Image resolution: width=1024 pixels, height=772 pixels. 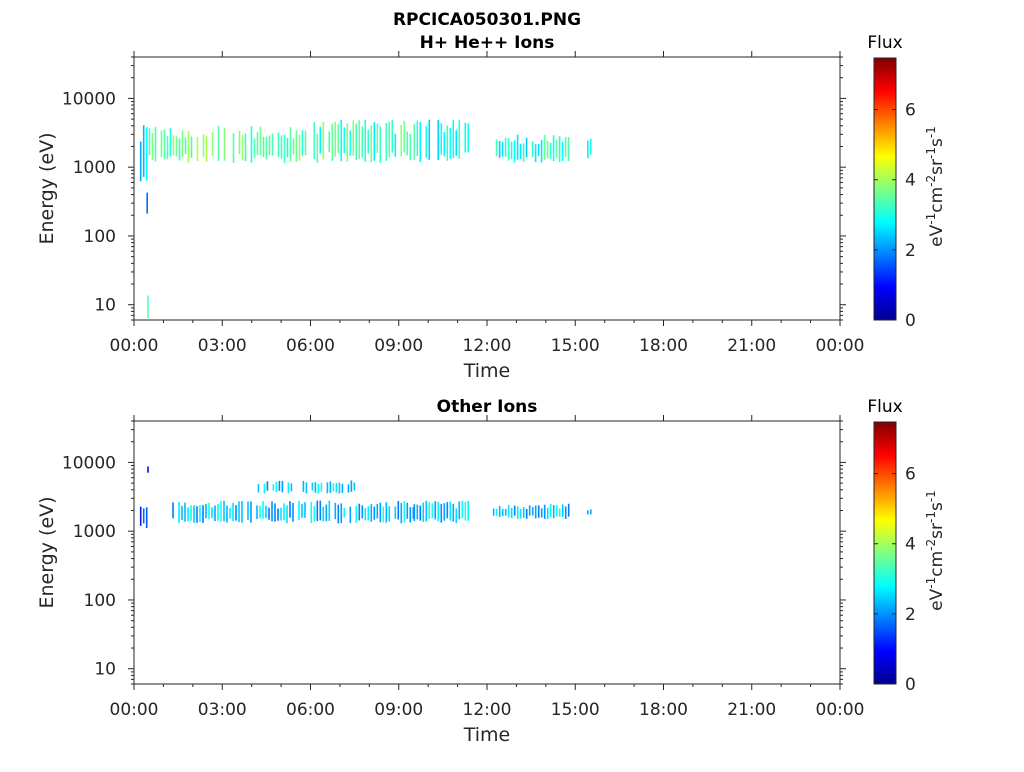 I want to click on unit-exponent: -2, so click(x=931, y=181).